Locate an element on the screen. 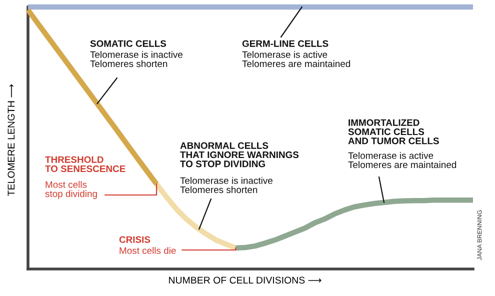  annotation: ABNORMAL CELLS THAT IGNORE WARNINGS TO STOP DIVIDING is located at coordinates (239, 155).